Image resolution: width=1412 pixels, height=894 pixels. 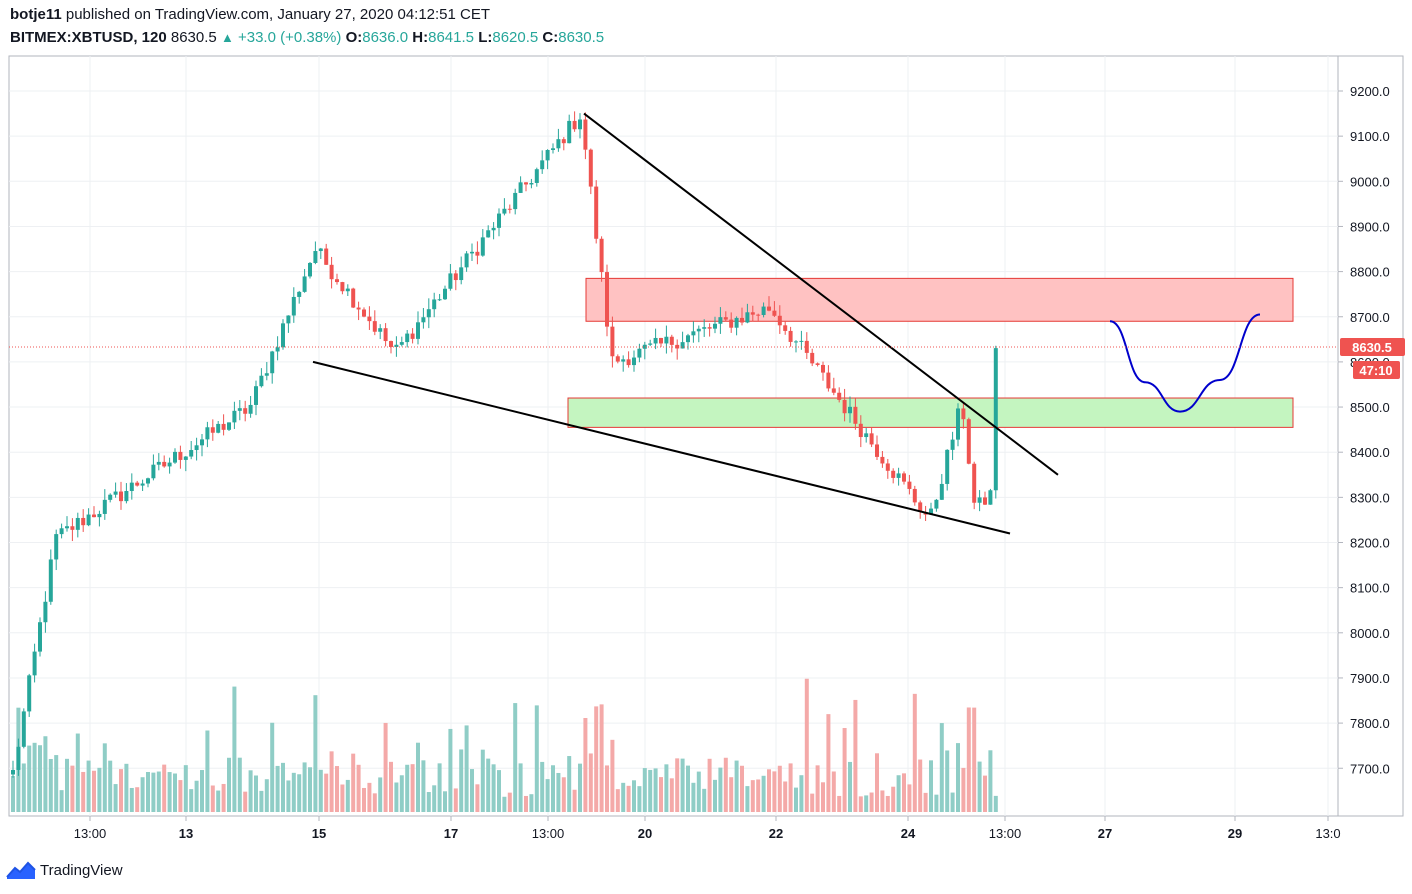 What do you see at coordinates (1105, 833) in the screenshot?
I see `time-tick-label: 27` at bounding box center [1105, 833].